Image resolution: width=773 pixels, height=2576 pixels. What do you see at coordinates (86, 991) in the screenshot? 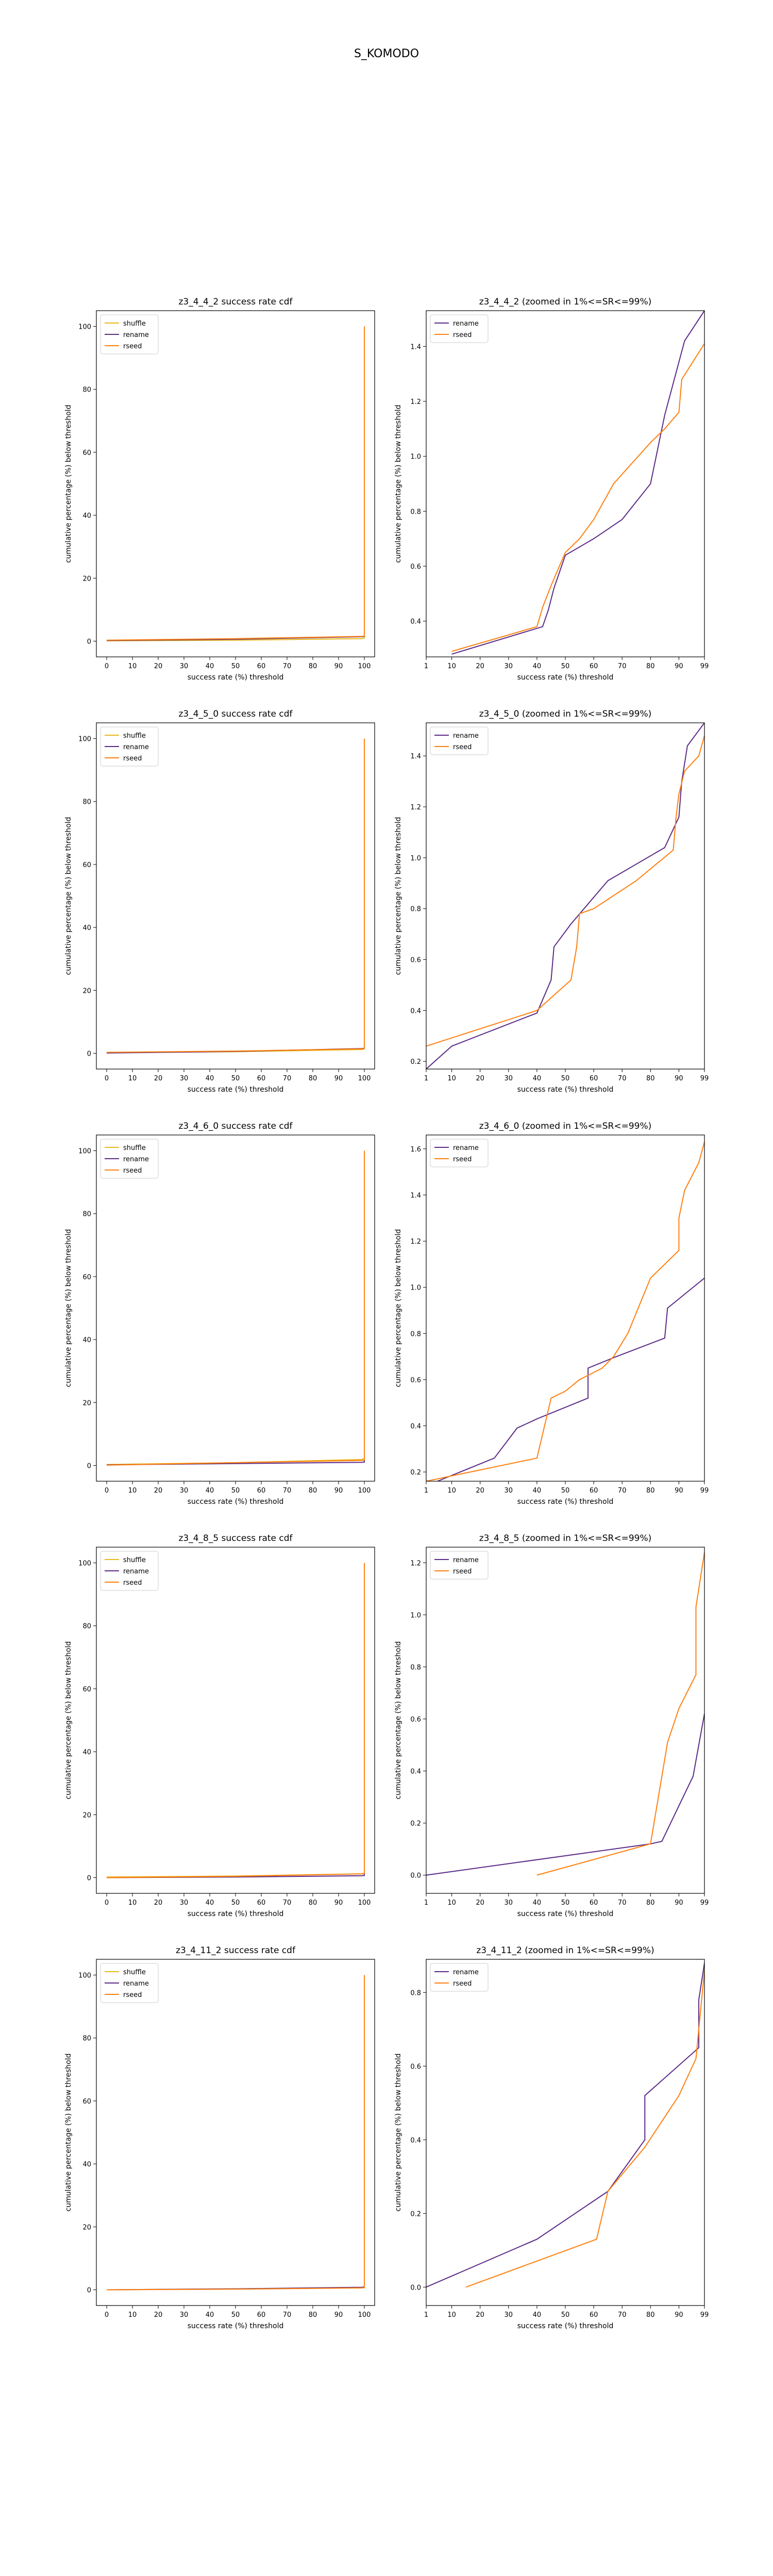
I see `y-tick-label: 20` at bounding box center [86, 991].